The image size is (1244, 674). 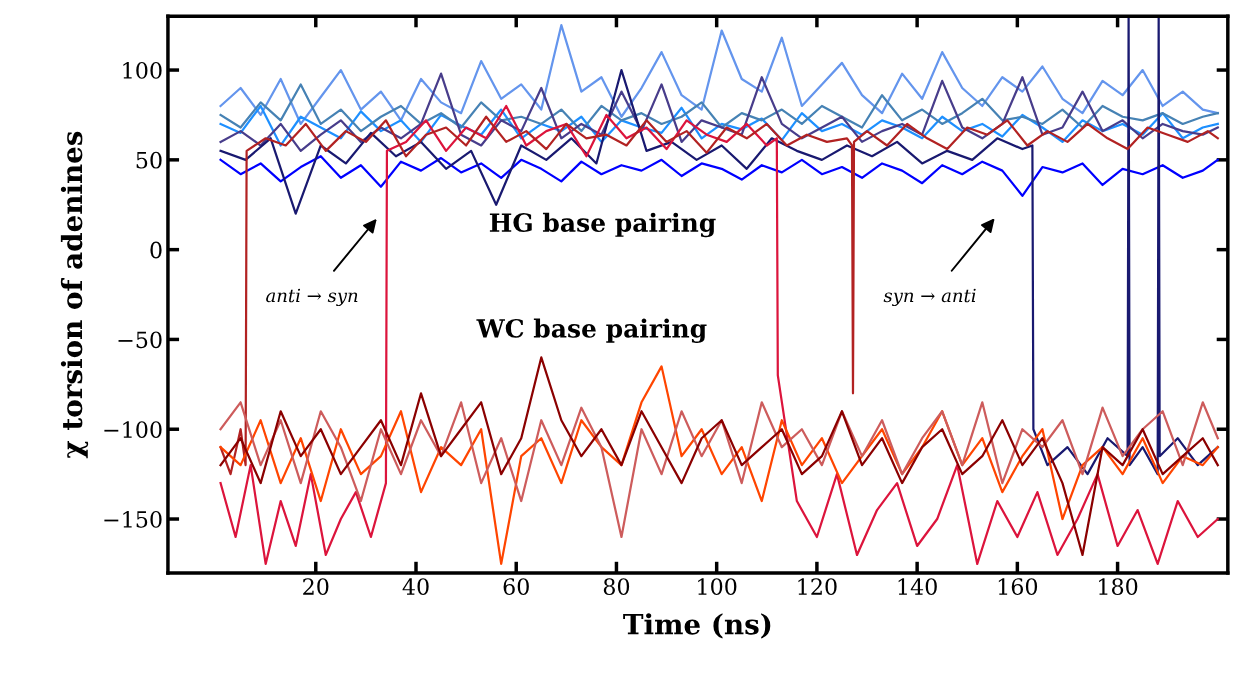 What do you see at coordinates (717, 586) in the screenshot?
I see `x-tick-label: 100` at bounding box center [717, 586].